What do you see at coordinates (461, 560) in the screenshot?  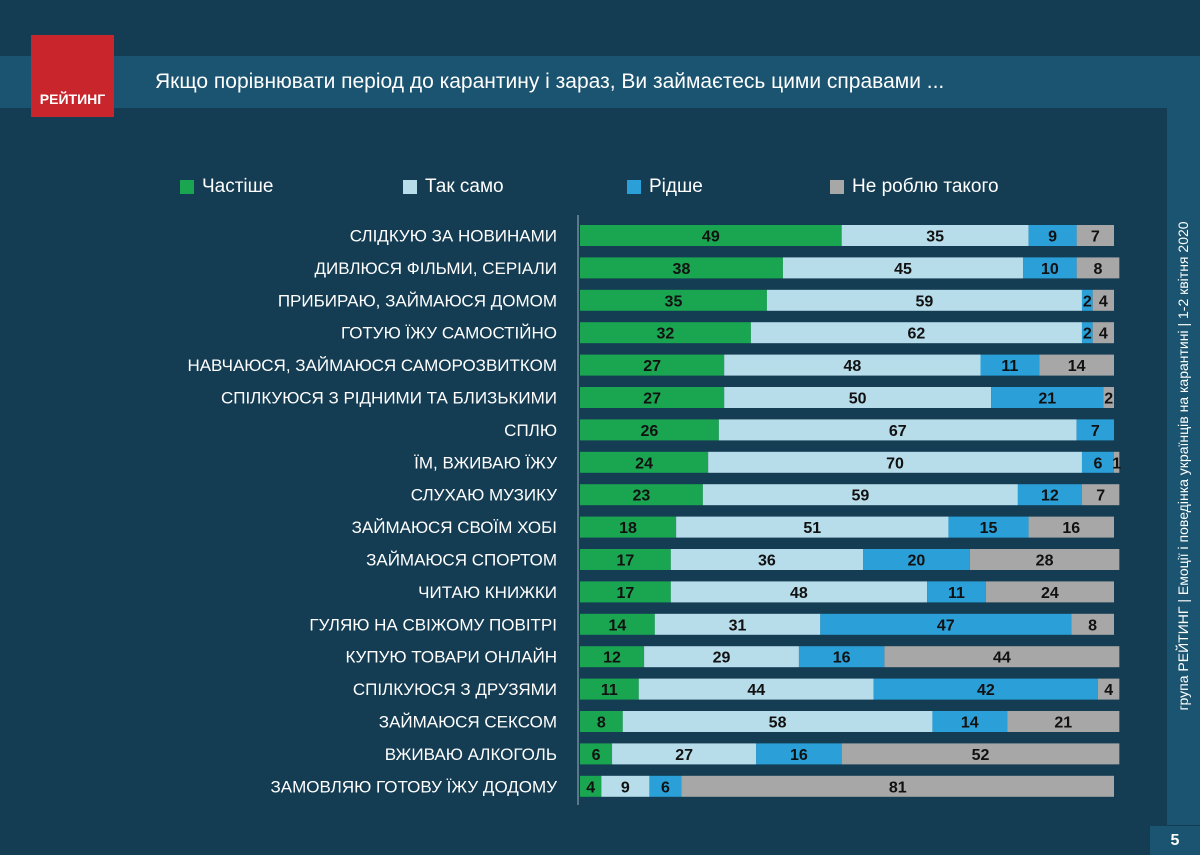 I see `category-label: ЗАЙМАЮСЯ СПОРТОМ` at bounding box center [461, 560].